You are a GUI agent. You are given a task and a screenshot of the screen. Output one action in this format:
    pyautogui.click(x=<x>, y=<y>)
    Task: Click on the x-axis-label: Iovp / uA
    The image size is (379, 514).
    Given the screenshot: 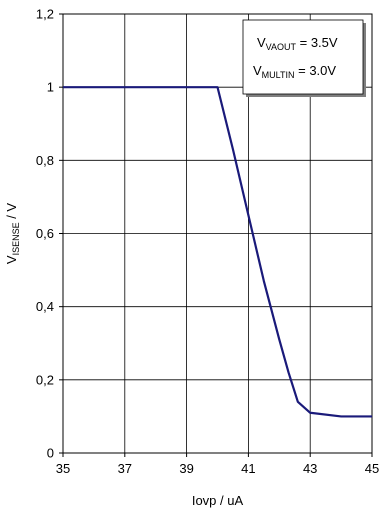 What is the action you would take?
    pyautogui.click(x=218, y=500)
    